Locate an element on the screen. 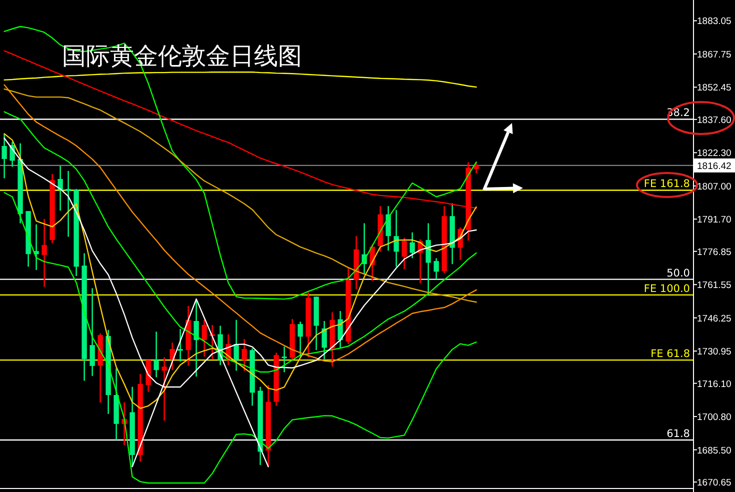 This screenshot has width=735, height=492. y-tick-label: 1730.95 is located at coordinates (714, 352).